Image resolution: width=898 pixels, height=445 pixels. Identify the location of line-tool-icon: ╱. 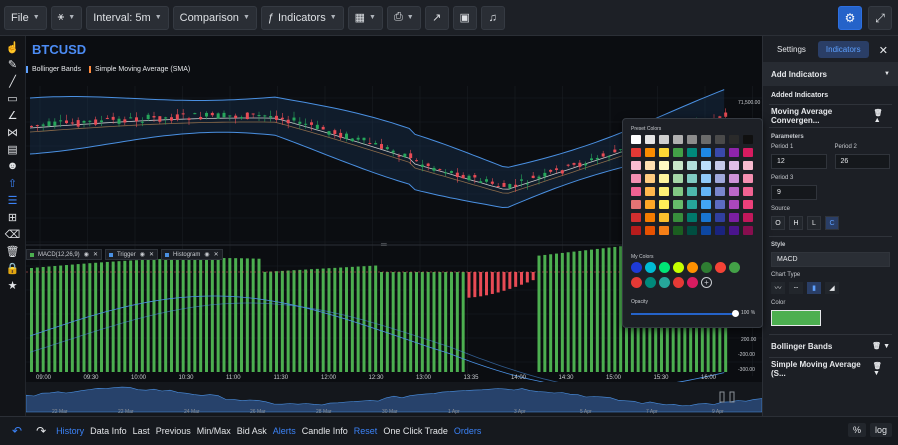
(12, 81).